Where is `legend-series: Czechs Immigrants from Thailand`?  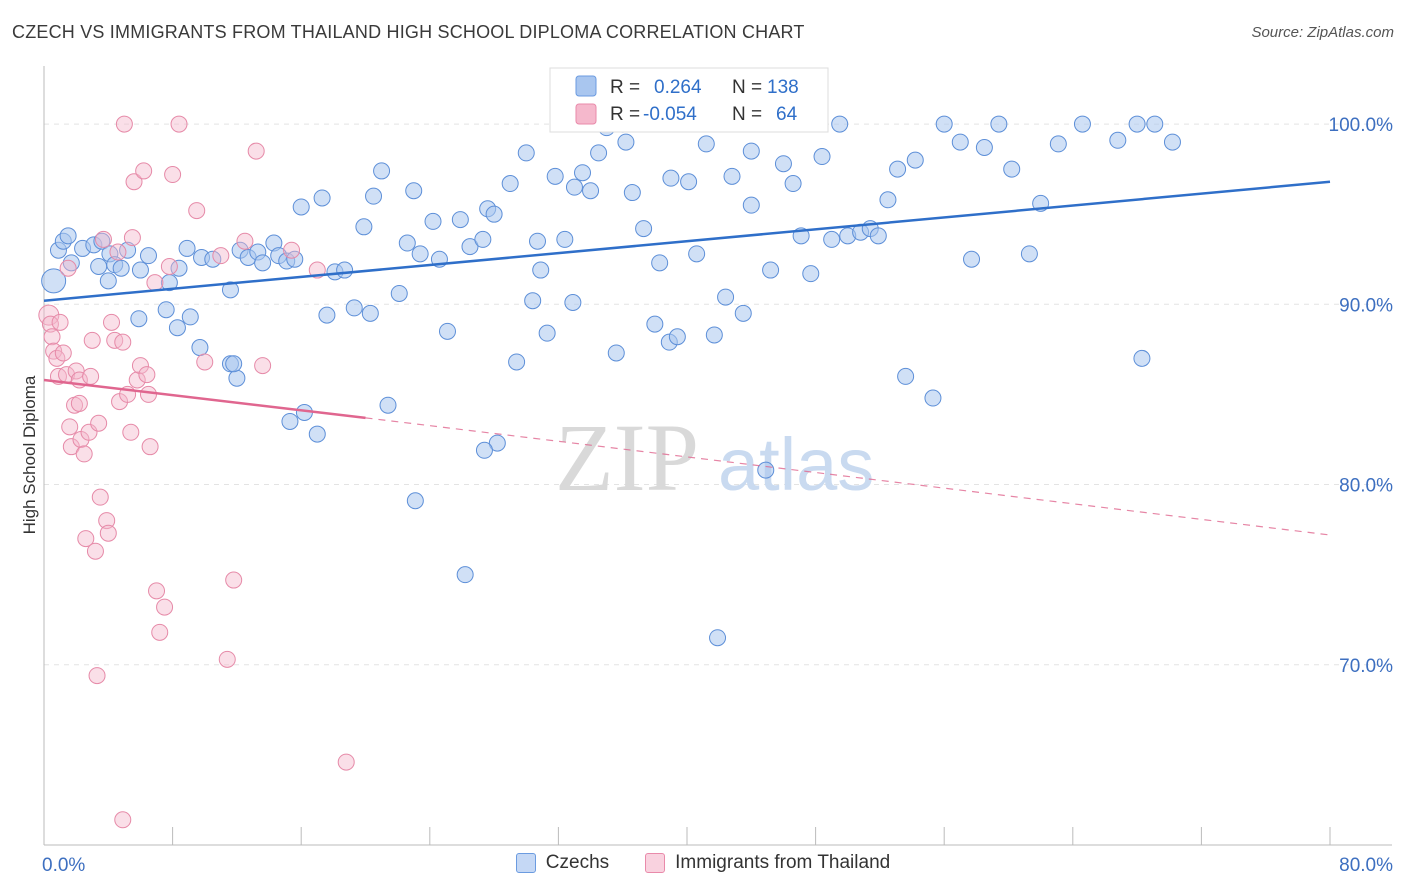 legend-series: Czechs Immigrants from Thailand is located at coordinates (703, 863).